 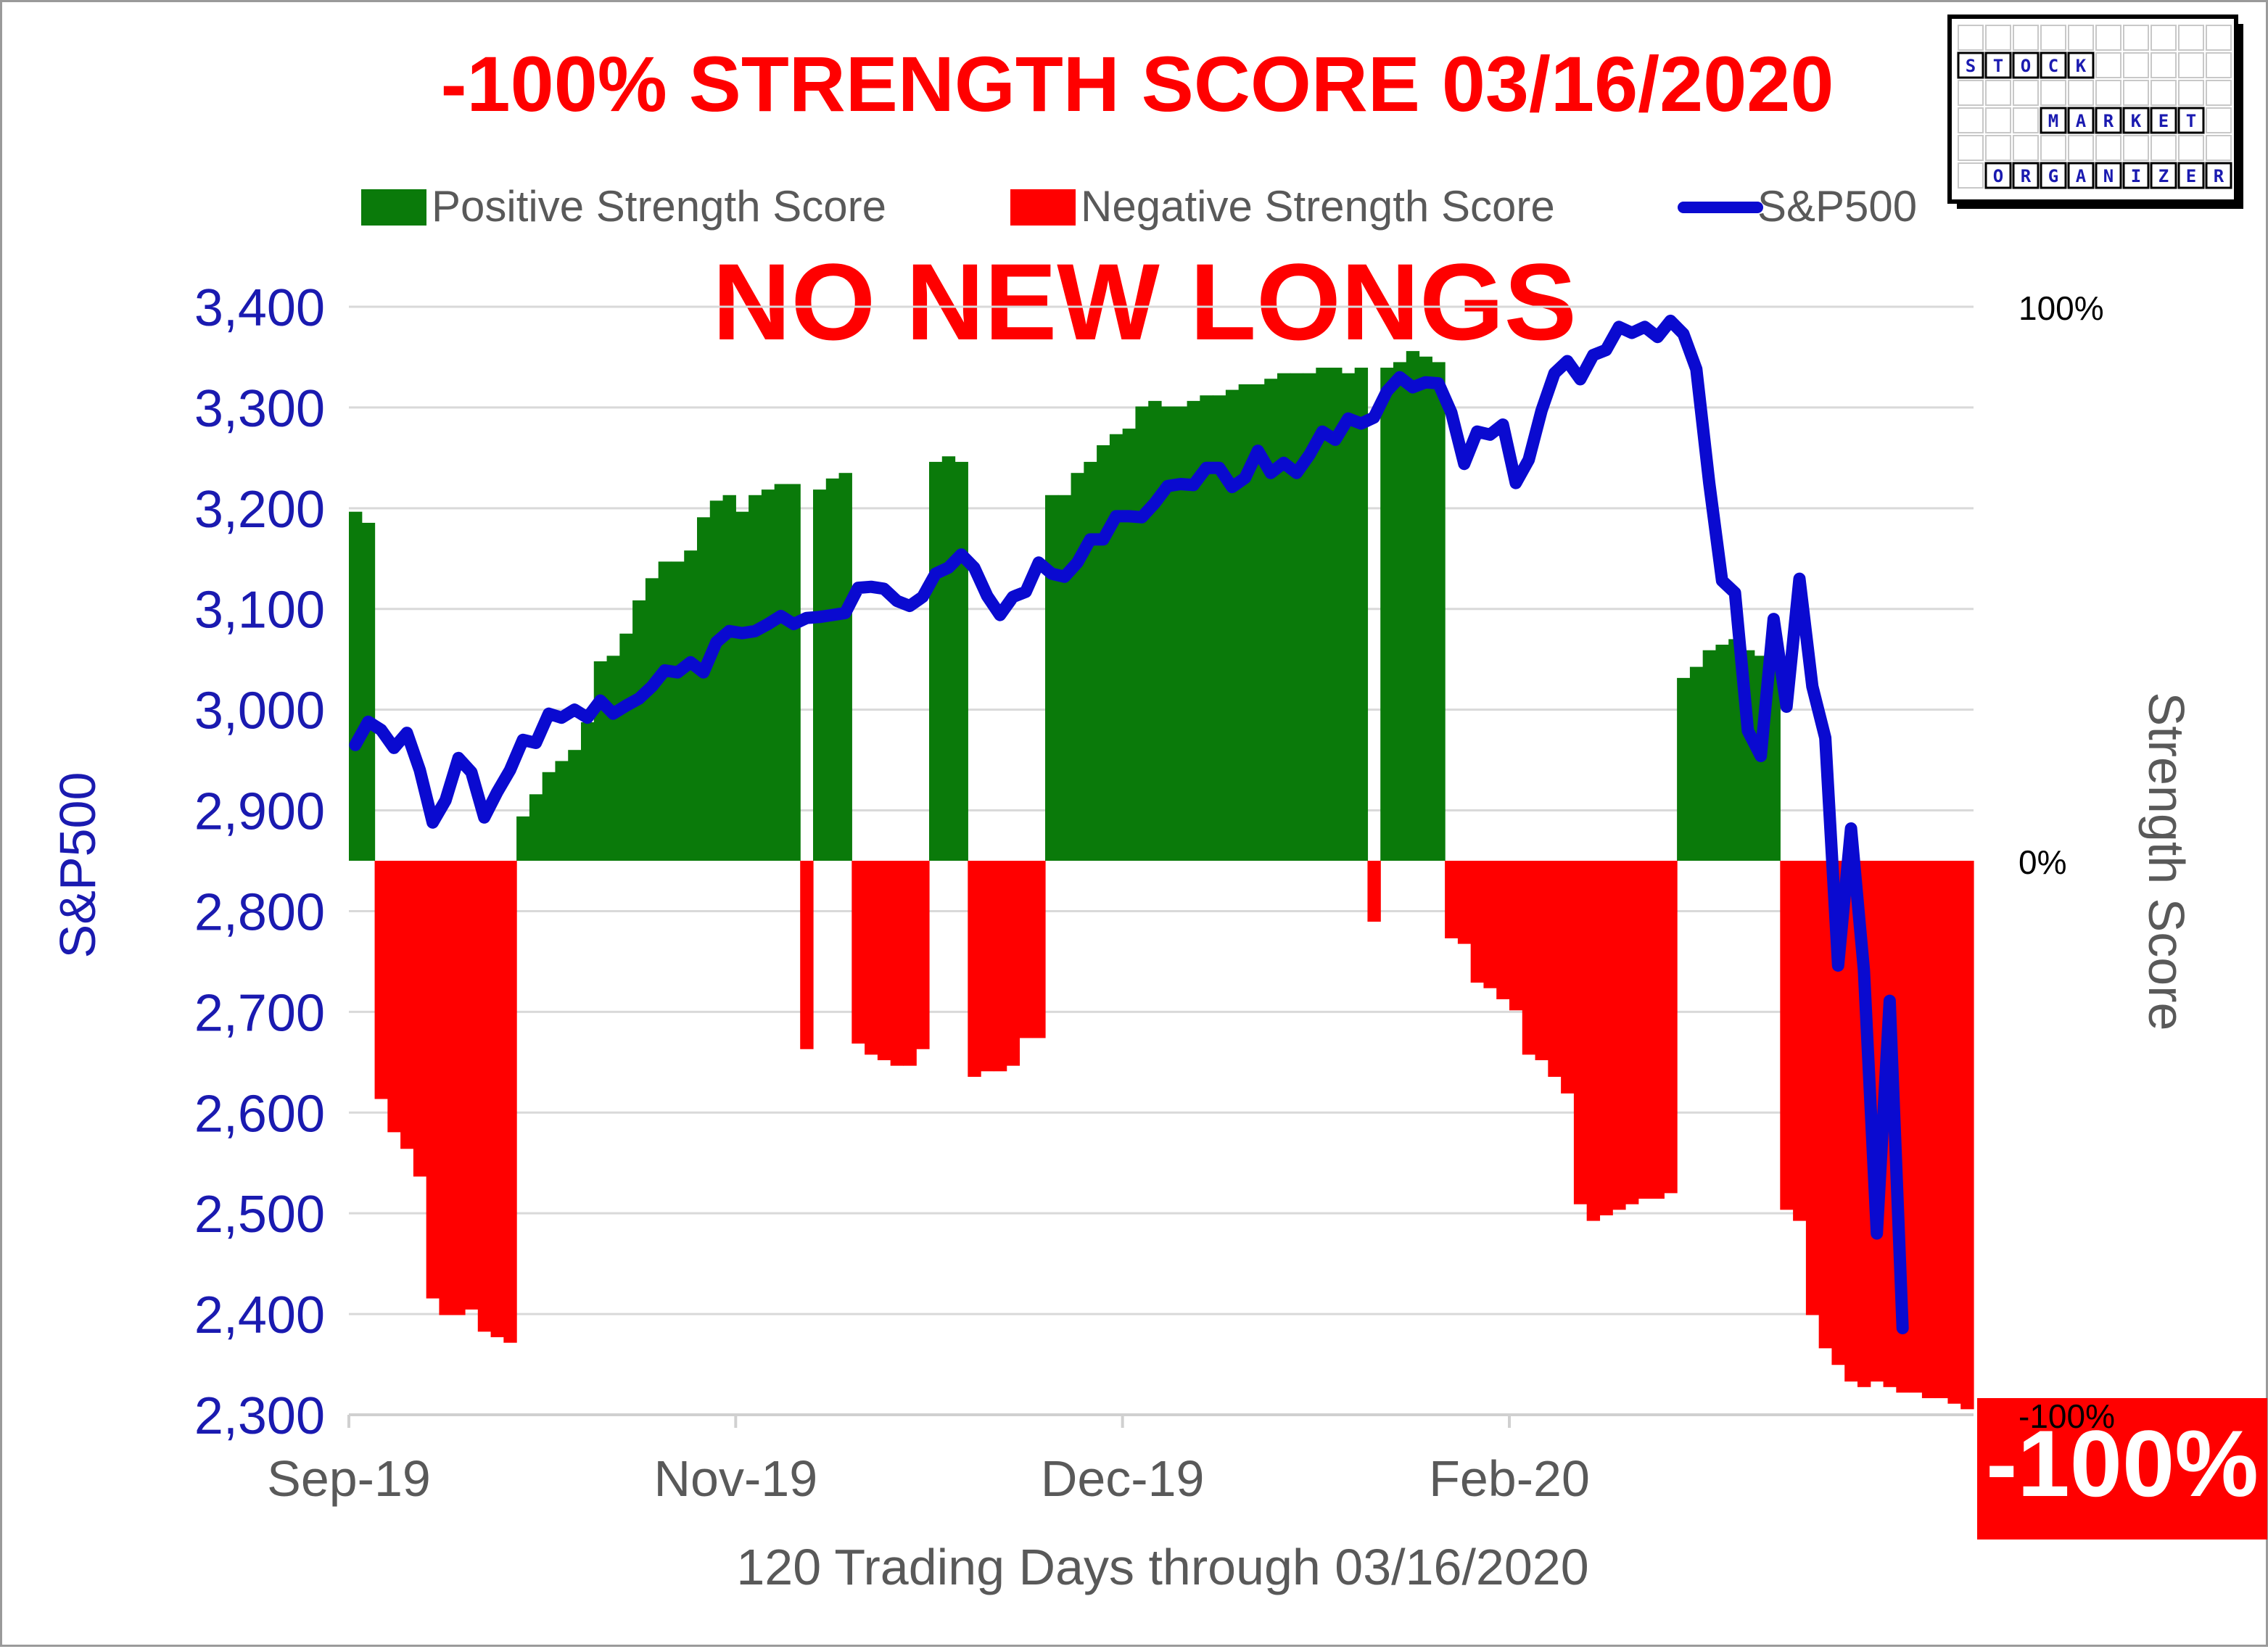 I want to click on logo-letter: S, so click(x=1971, y=66).